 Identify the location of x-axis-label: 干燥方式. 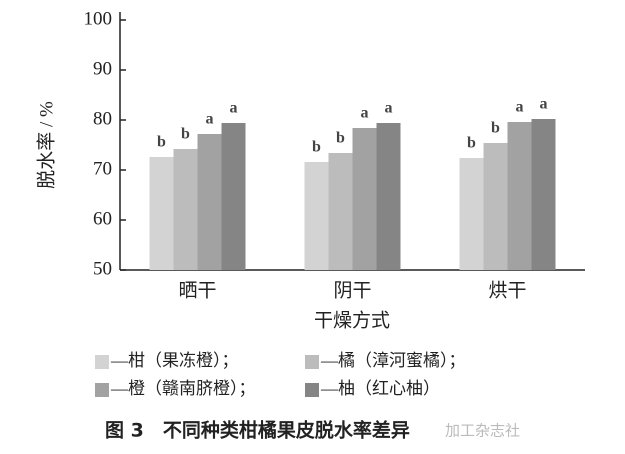
(352, 320).